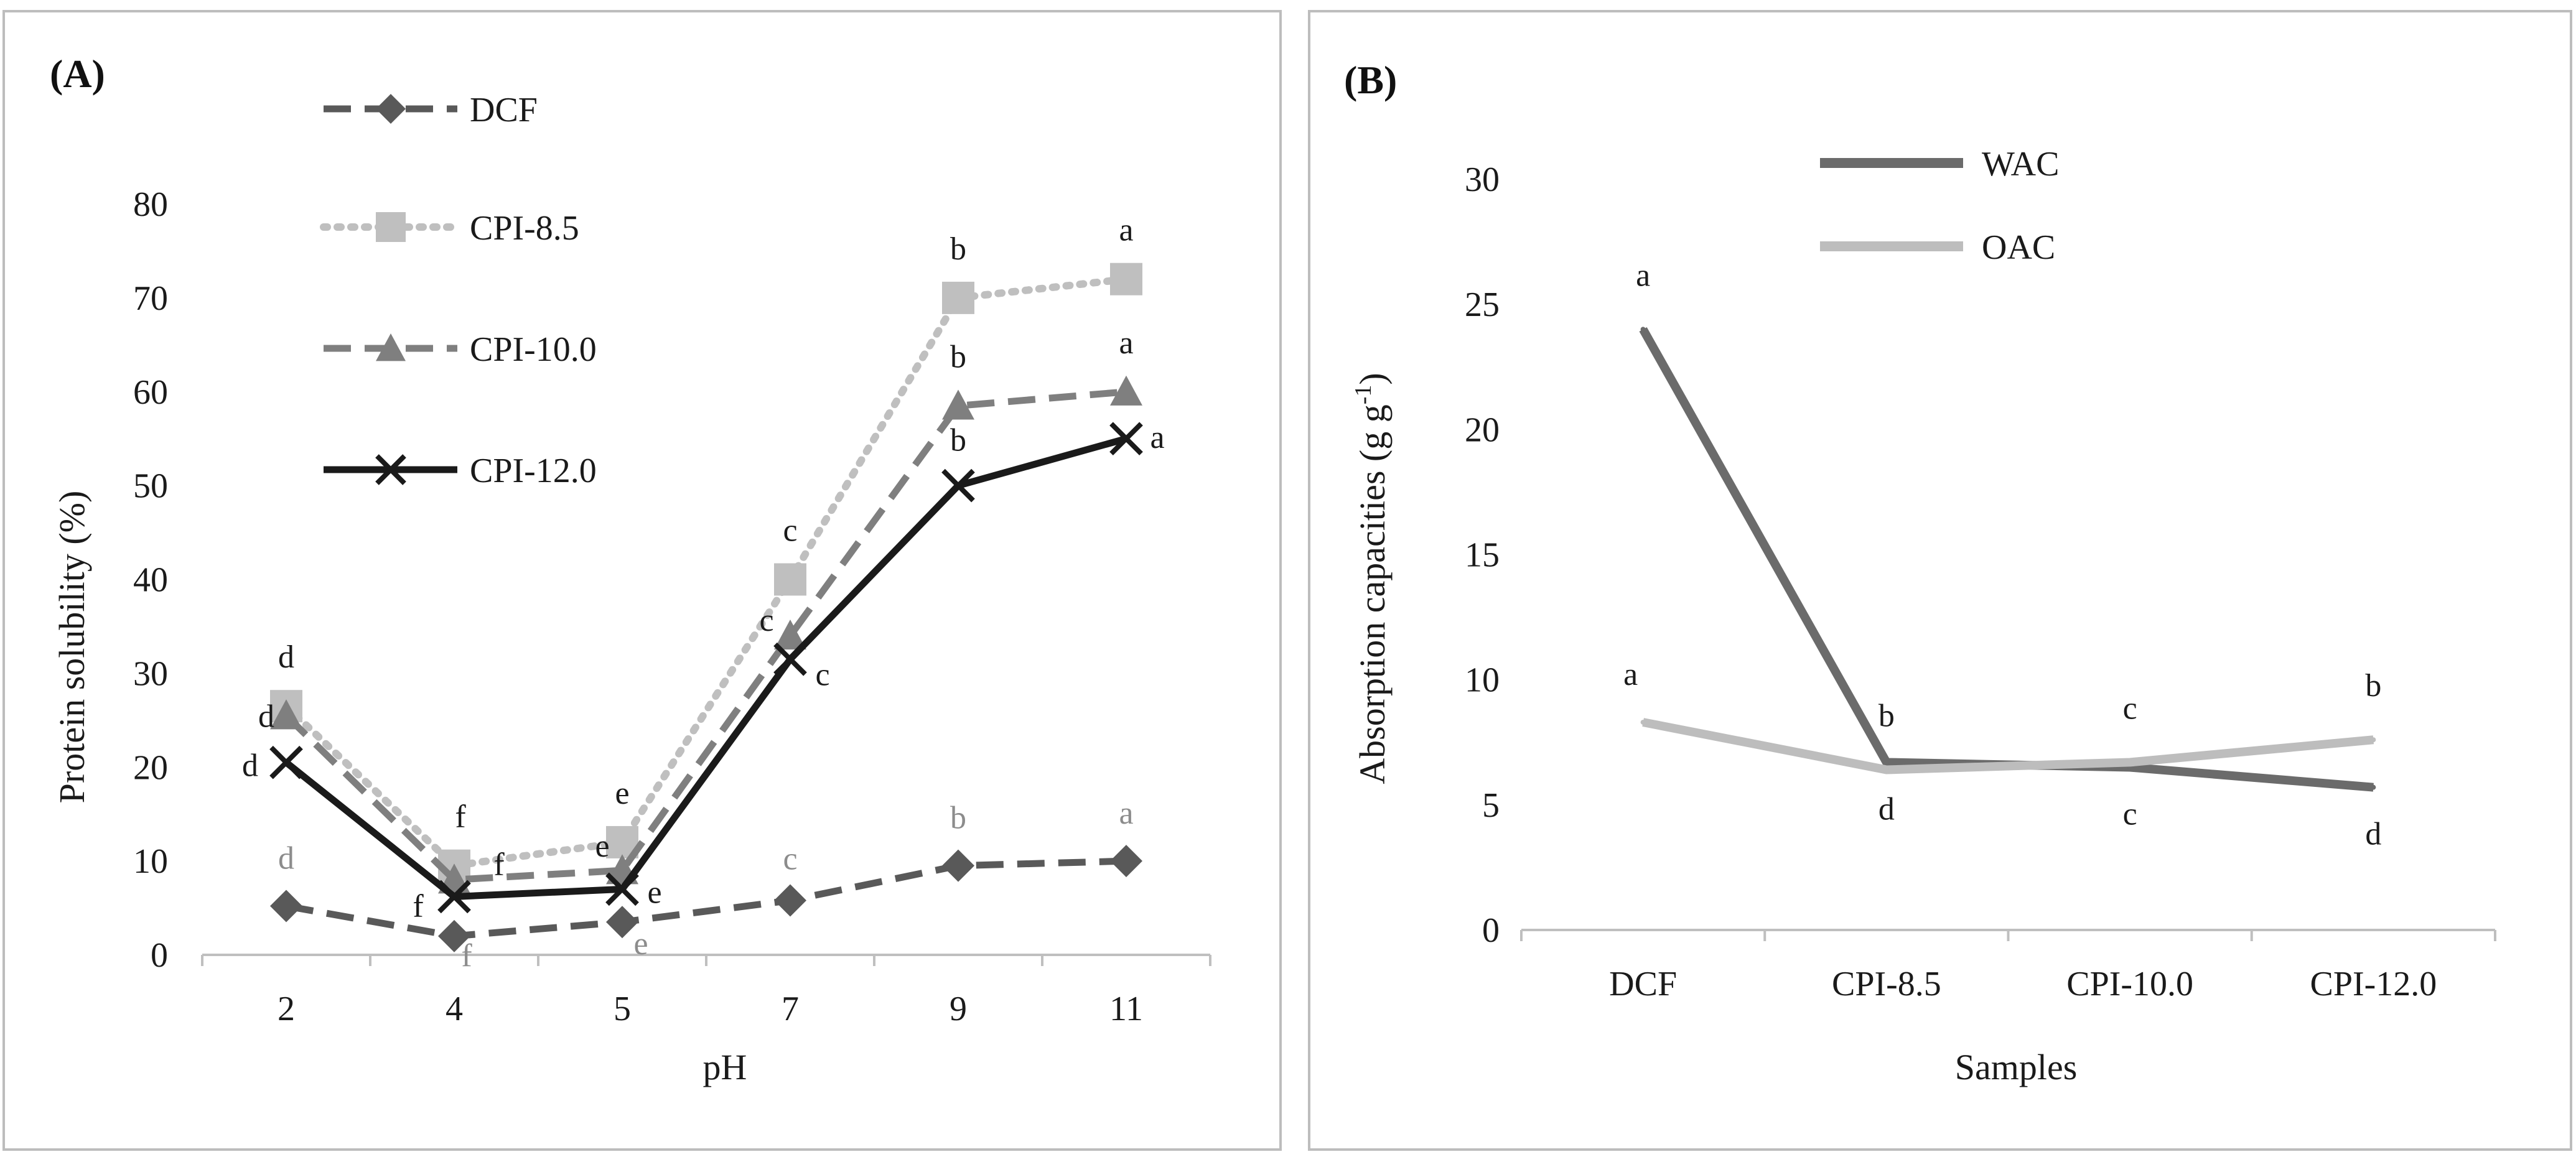 The height and width of the screenshot is (1162, 2576). What do you see at coordinates (1886, 809) in the screenshot?
I see `significance-label-wac: d` at bounding box center [1886, 809].